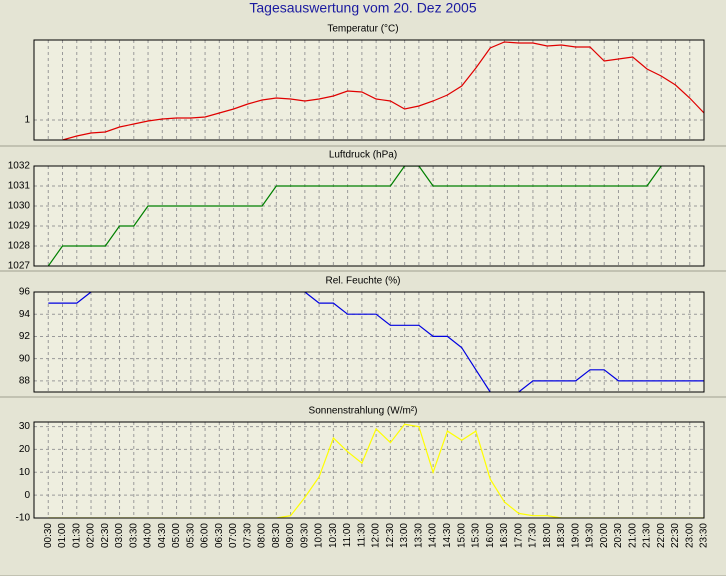 This screenshot has width=726, height=576. I want to click on page-title: Tagesauswertung vom 20. Dez 2005, so click(362, 8).